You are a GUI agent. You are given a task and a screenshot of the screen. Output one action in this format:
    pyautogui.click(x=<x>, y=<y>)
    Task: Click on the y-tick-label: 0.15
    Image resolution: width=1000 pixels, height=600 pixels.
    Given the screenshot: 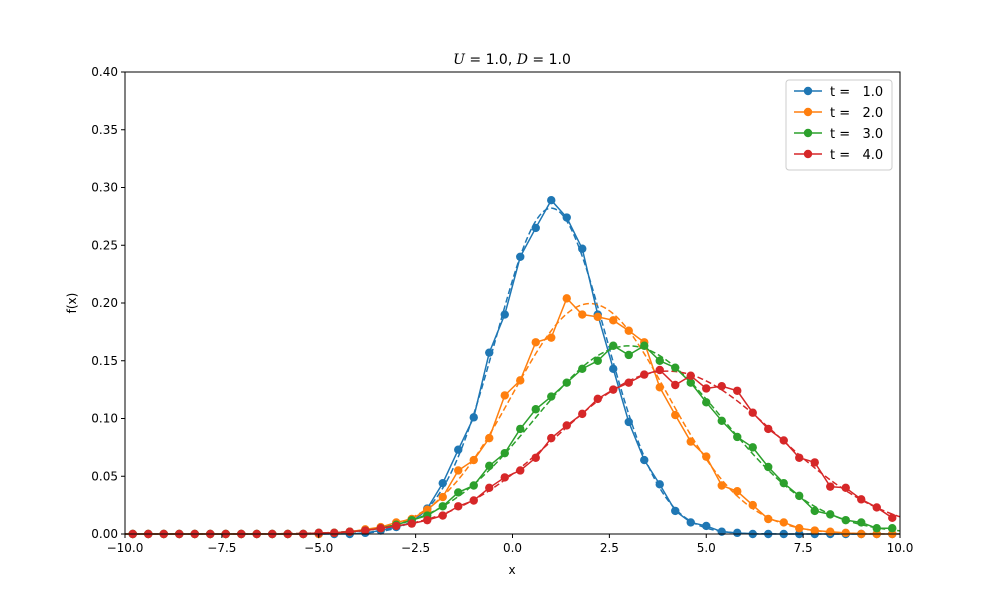 What is the action you would take?
    pyautogui.click(x=104, y=361)
    